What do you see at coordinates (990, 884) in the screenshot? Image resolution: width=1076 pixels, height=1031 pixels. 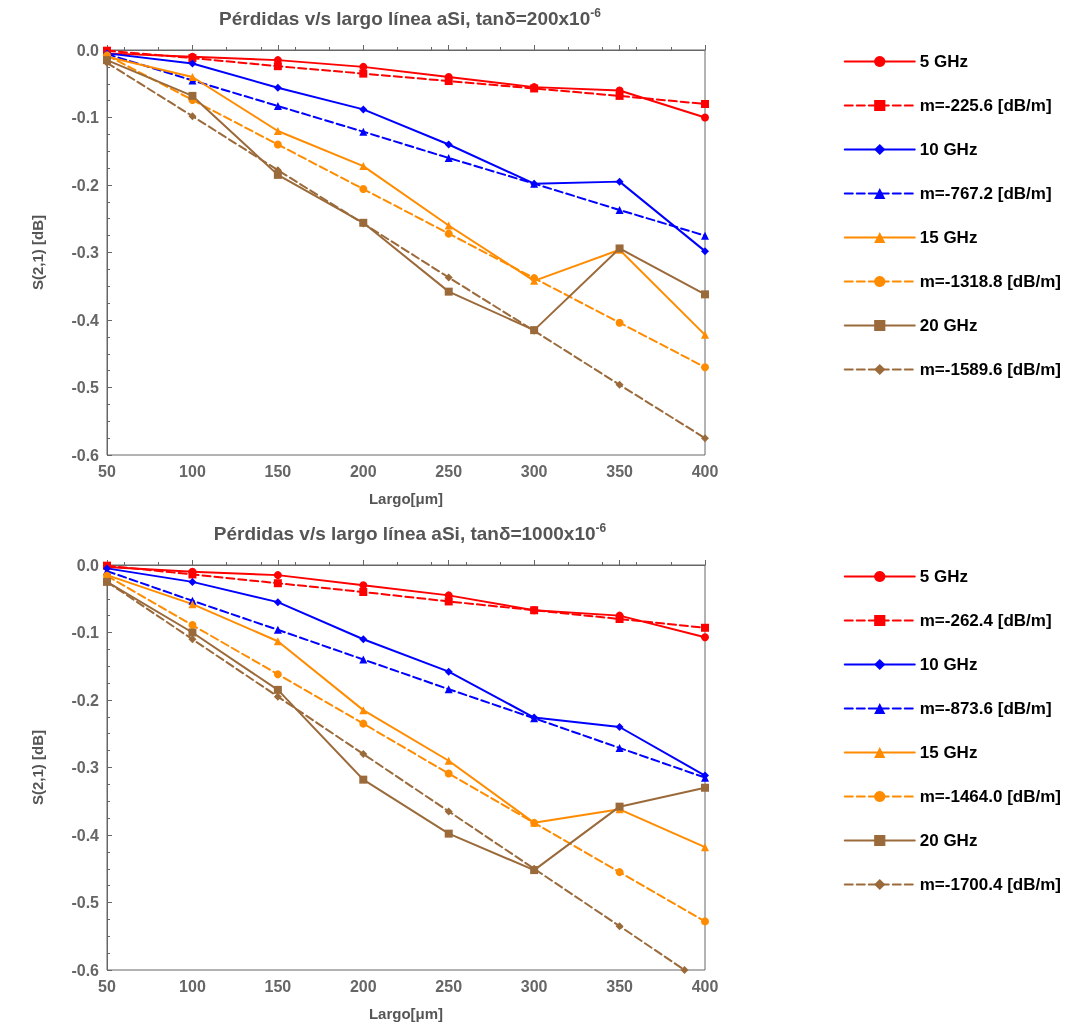 I see `legend-label: m=-1700.4 [dB/m]` at bounding box center [990, 884].